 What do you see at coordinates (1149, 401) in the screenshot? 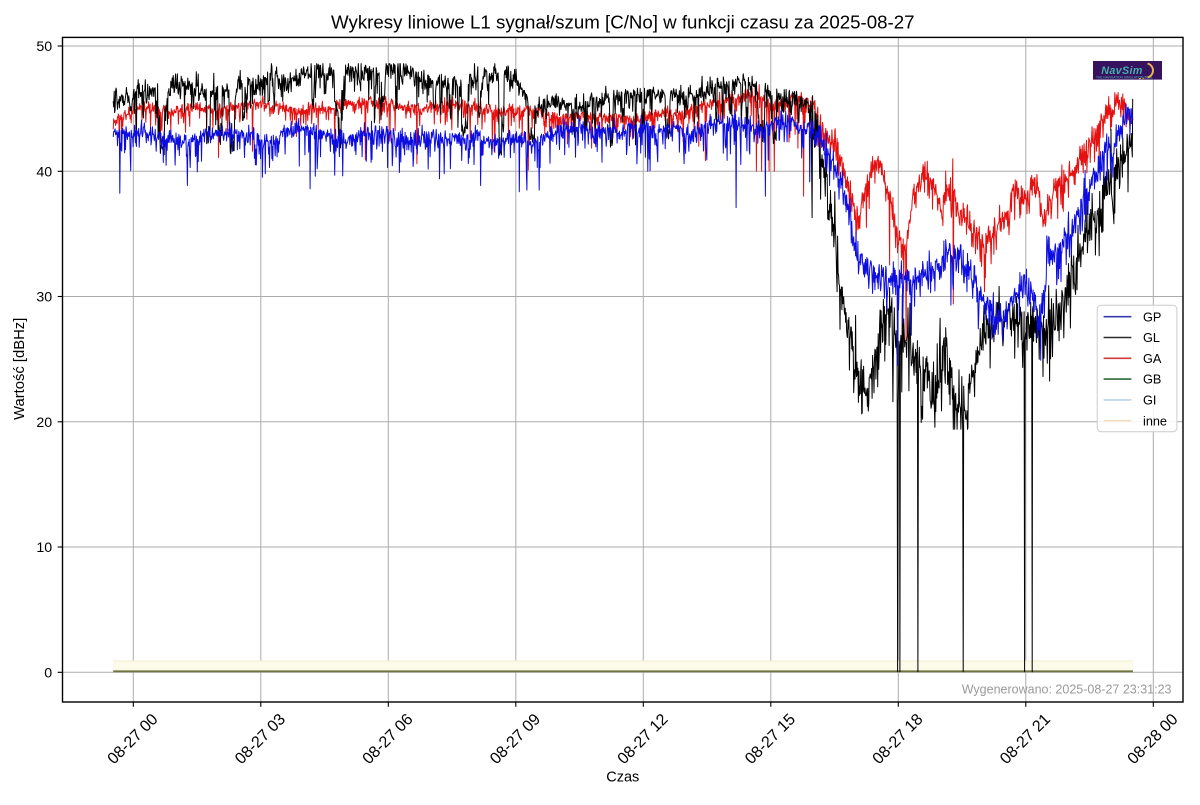
I see `svg-text: GI` at bounding box center [1149, 401].